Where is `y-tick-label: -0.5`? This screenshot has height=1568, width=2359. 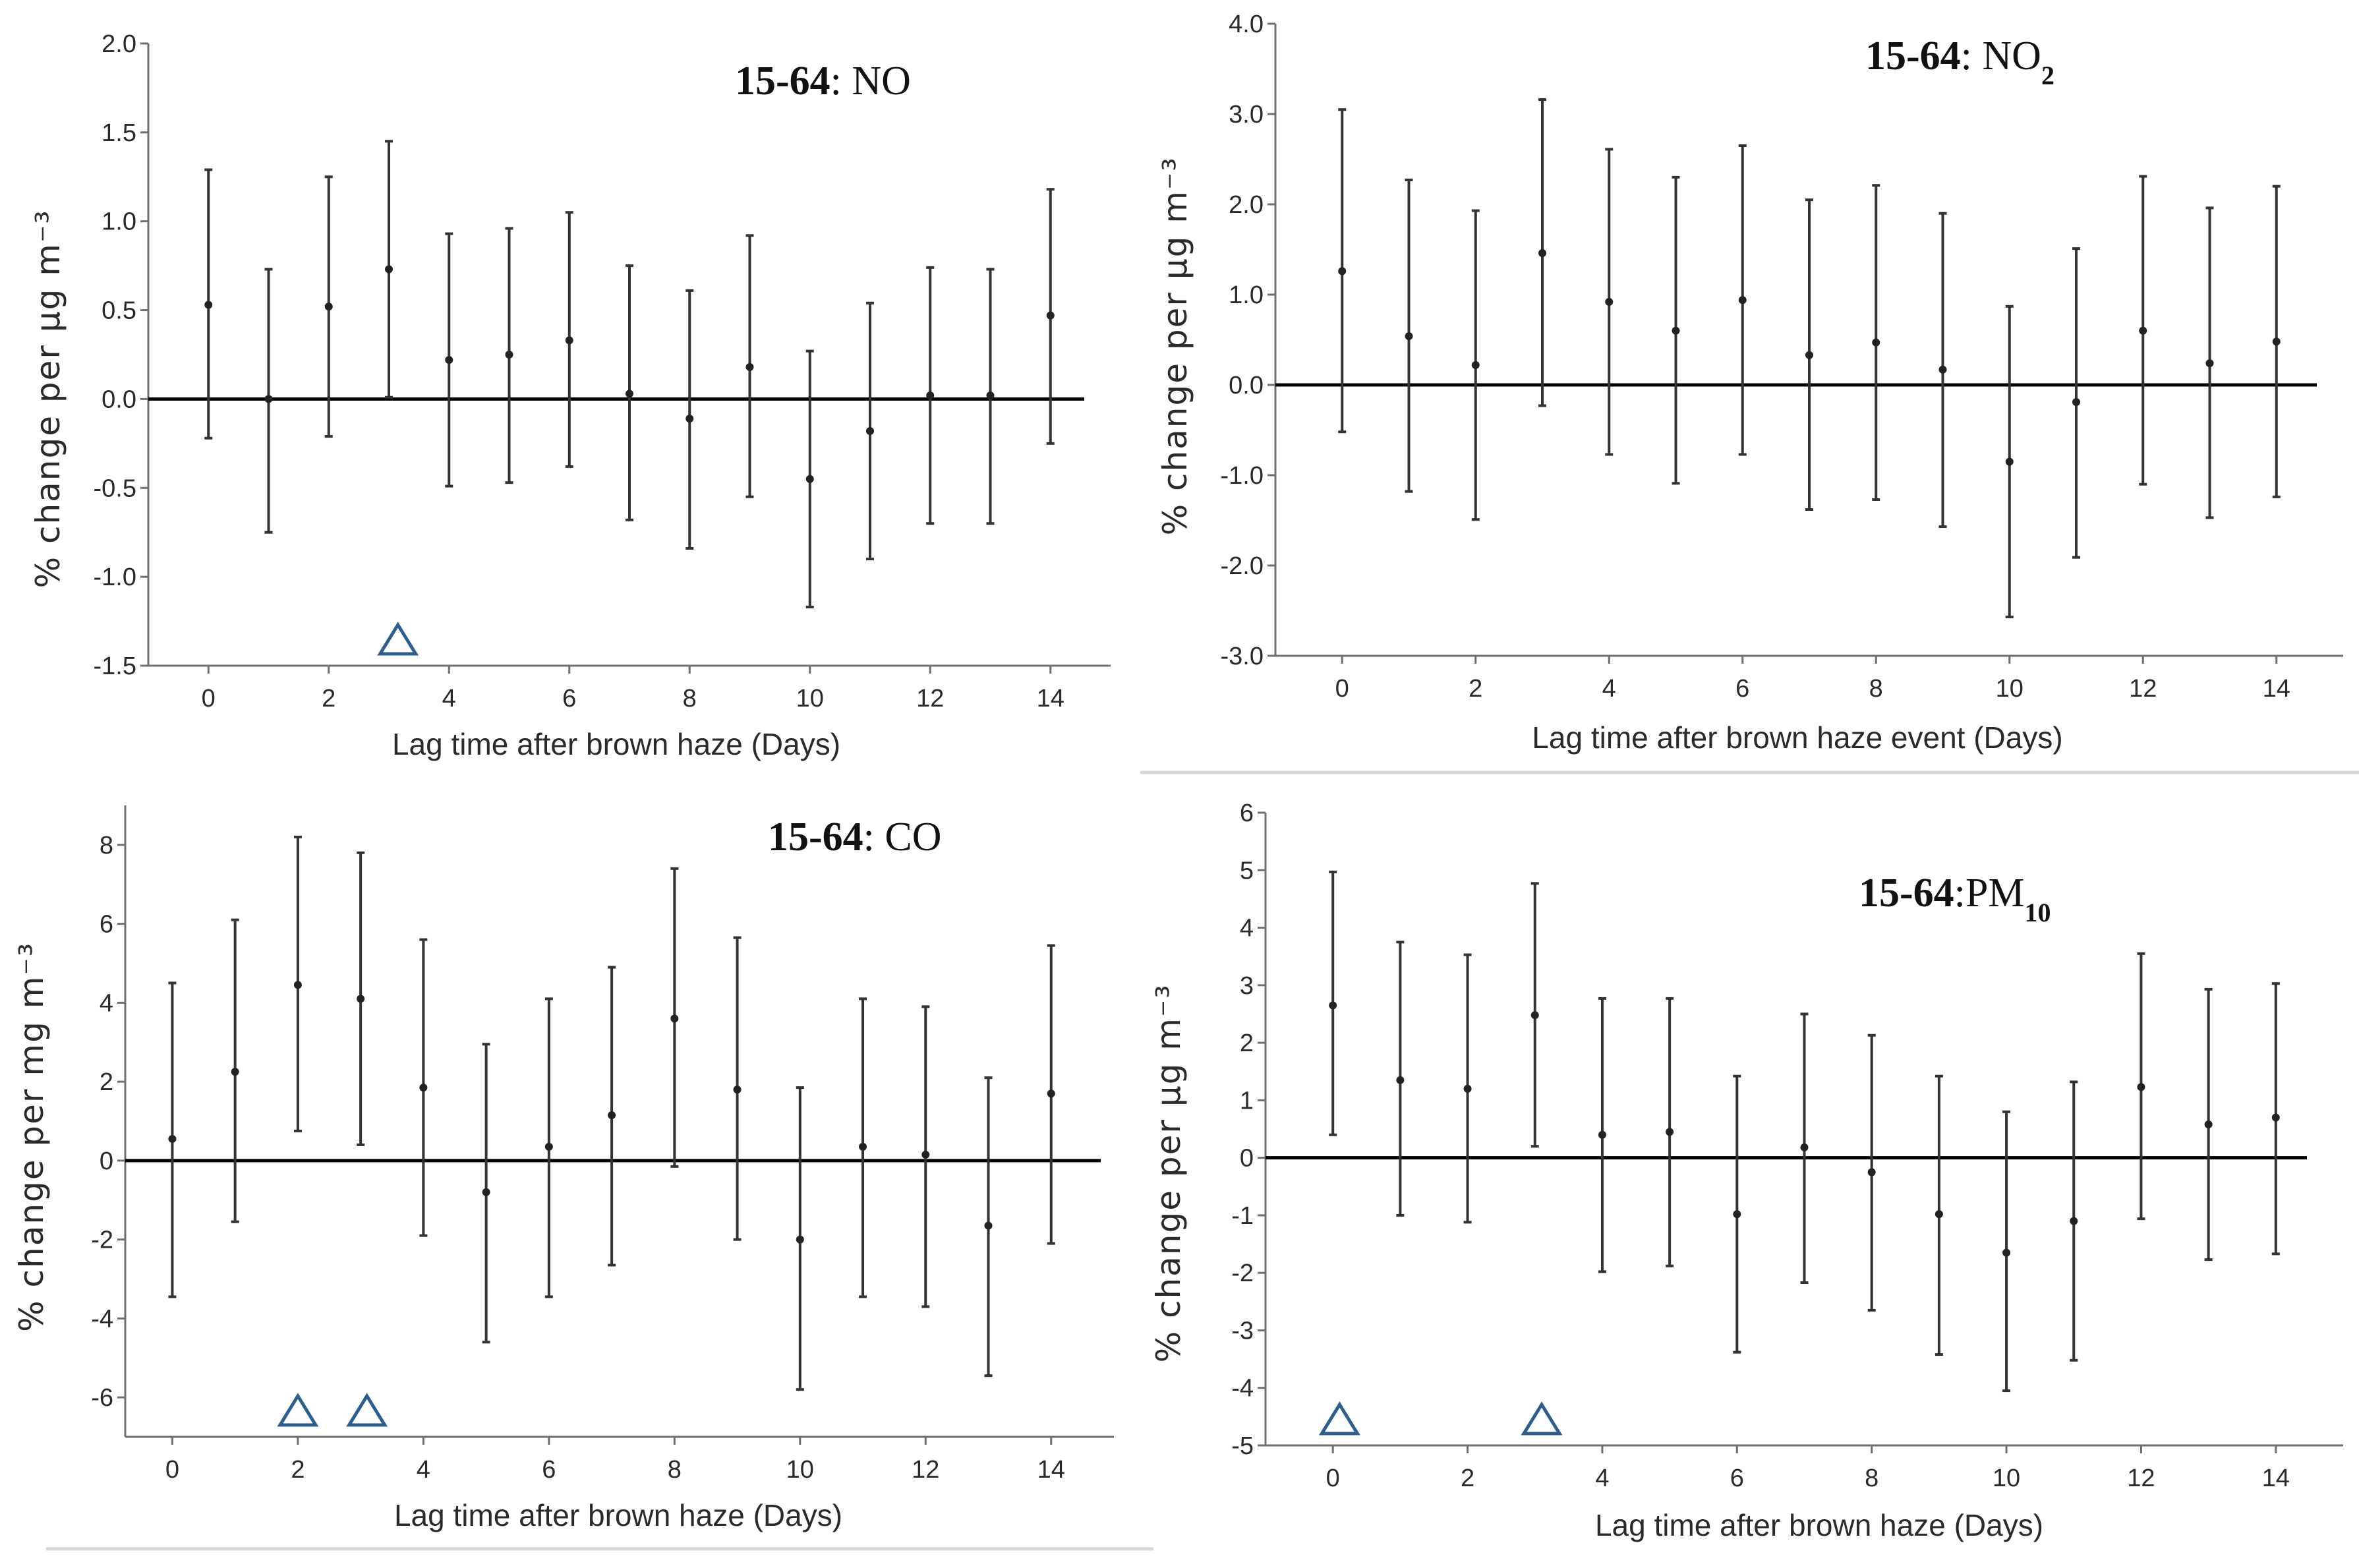 y-tick-label: -0.5 is located at coordinates (115, 488).